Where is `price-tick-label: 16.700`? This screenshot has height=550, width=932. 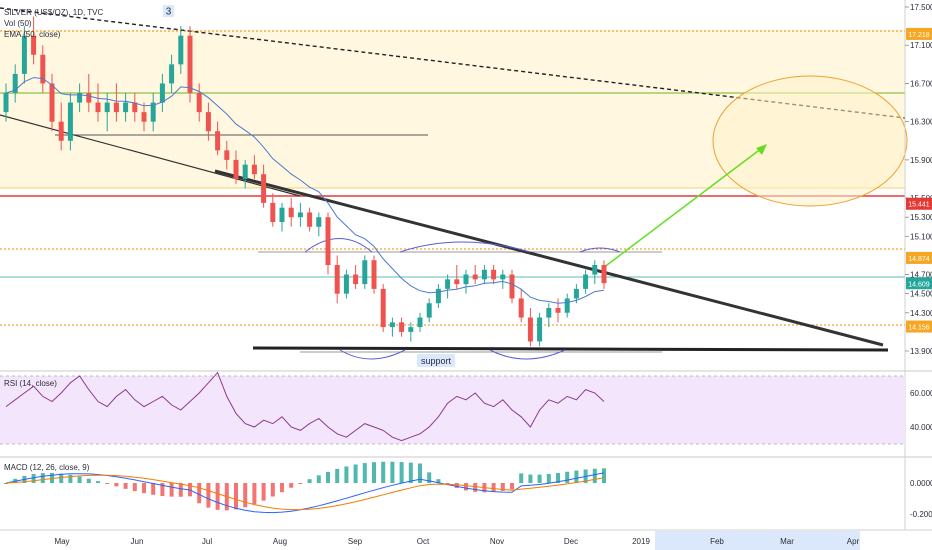 price-tick-label: 16.700 is located at coordinates (921, 83).